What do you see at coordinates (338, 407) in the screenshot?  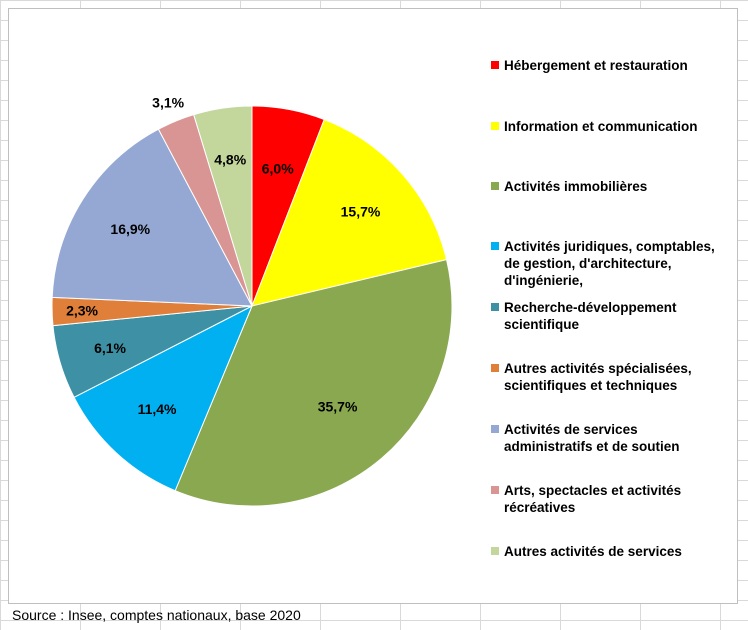 I see `slice-value-label: 35,7%` at bounding box center [338, 407].